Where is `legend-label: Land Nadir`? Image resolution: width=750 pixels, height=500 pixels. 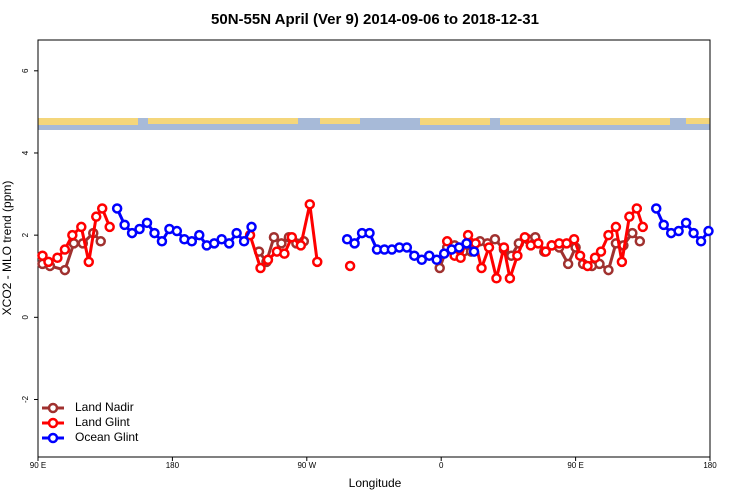 legend-label: Land Nadir is located at coordinates (104, 407).